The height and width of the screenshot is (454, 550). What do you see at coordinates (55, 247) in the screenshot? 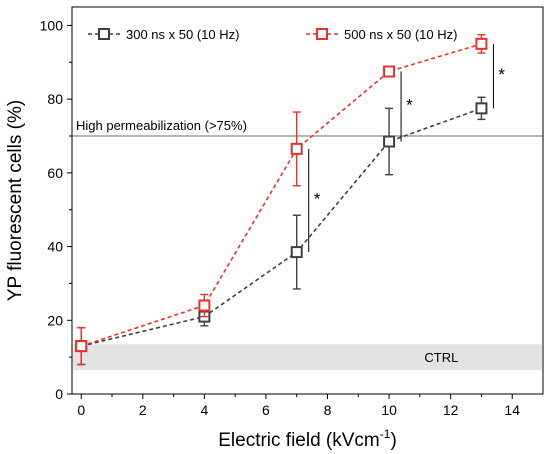
I see `y-tick-label: 40` at bounding box center [55, 247].